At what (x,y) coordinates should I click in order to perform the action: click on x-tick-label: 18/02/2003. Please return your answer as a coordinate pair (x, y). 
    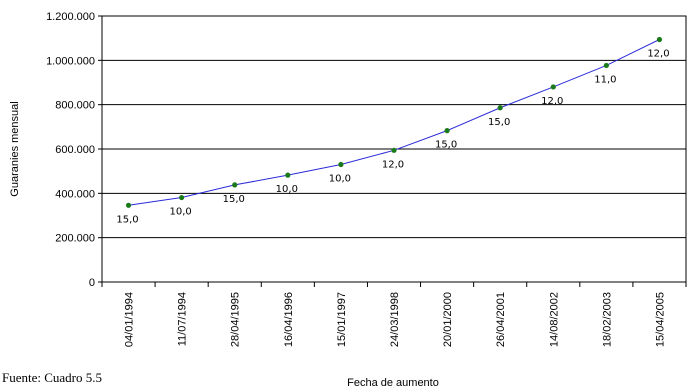
    Looking at the image, I should click on (607, 319).